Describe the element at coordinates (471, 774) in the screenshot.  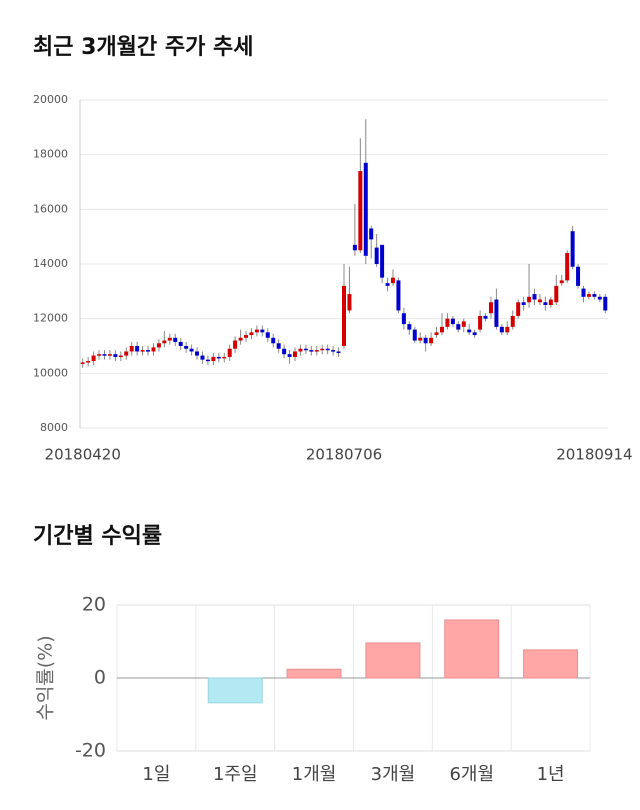
I see `x-tick-label: 6개월` at that location.